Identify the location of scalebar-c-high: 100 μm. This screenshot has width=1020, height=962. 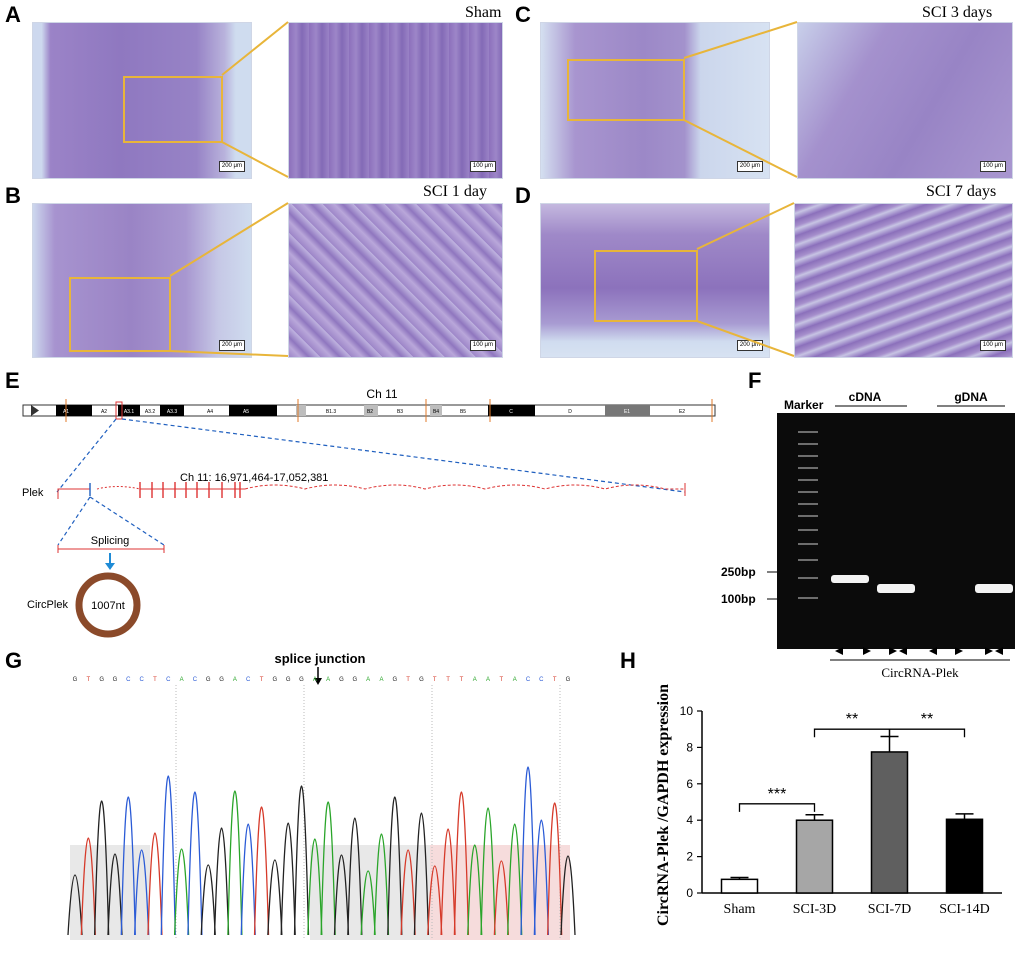
(992, 166).